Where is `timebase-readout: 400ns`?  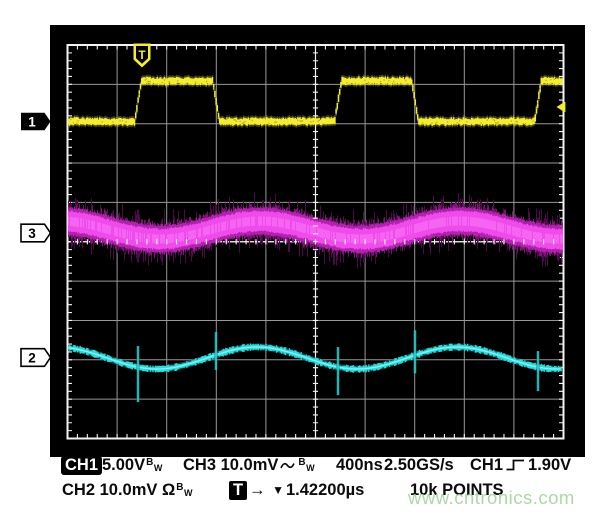
timebase-readout: 400ns is located at coordinates (359, 465).